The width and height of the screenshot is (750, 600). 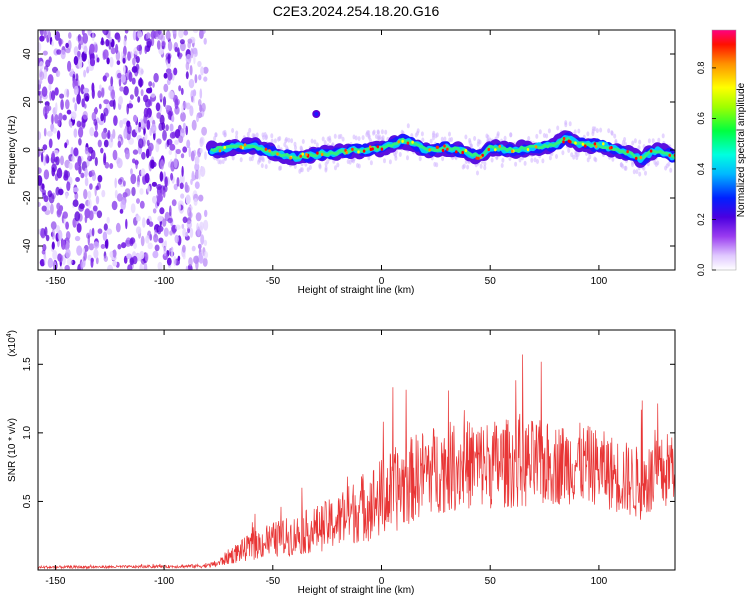 What do you see at coordinates (701, 68) in the screenshot?
I see `colorbar-tick-label: 0.8` at bounding box center [701, 68].